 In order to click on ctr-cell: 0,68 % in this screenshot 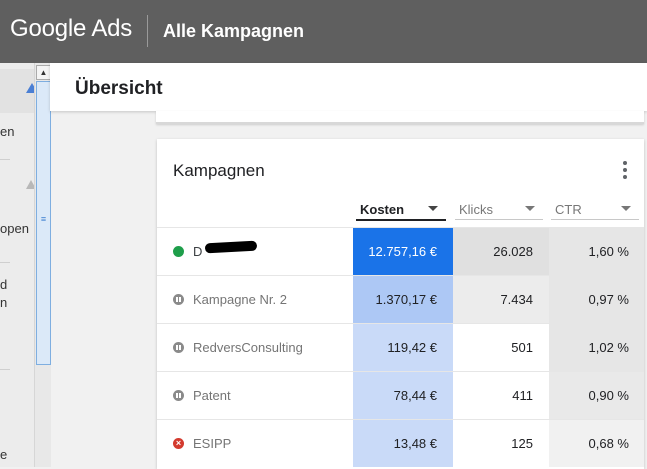, I will do `click(596, 443)`.